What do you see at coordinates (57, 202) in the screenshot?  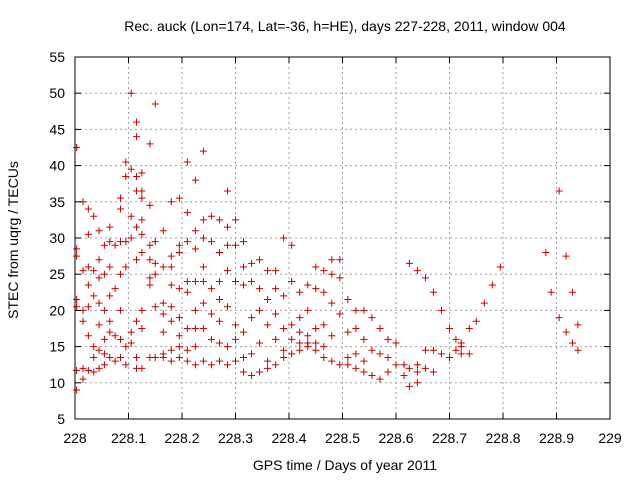 I see `y-tick-label: 35` at bounding box center [57, 202].